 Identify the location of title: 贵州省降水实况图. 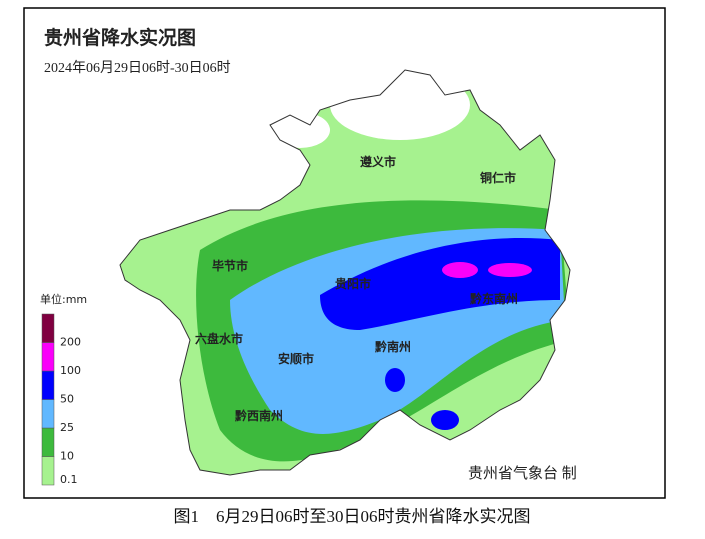
(120, 37).